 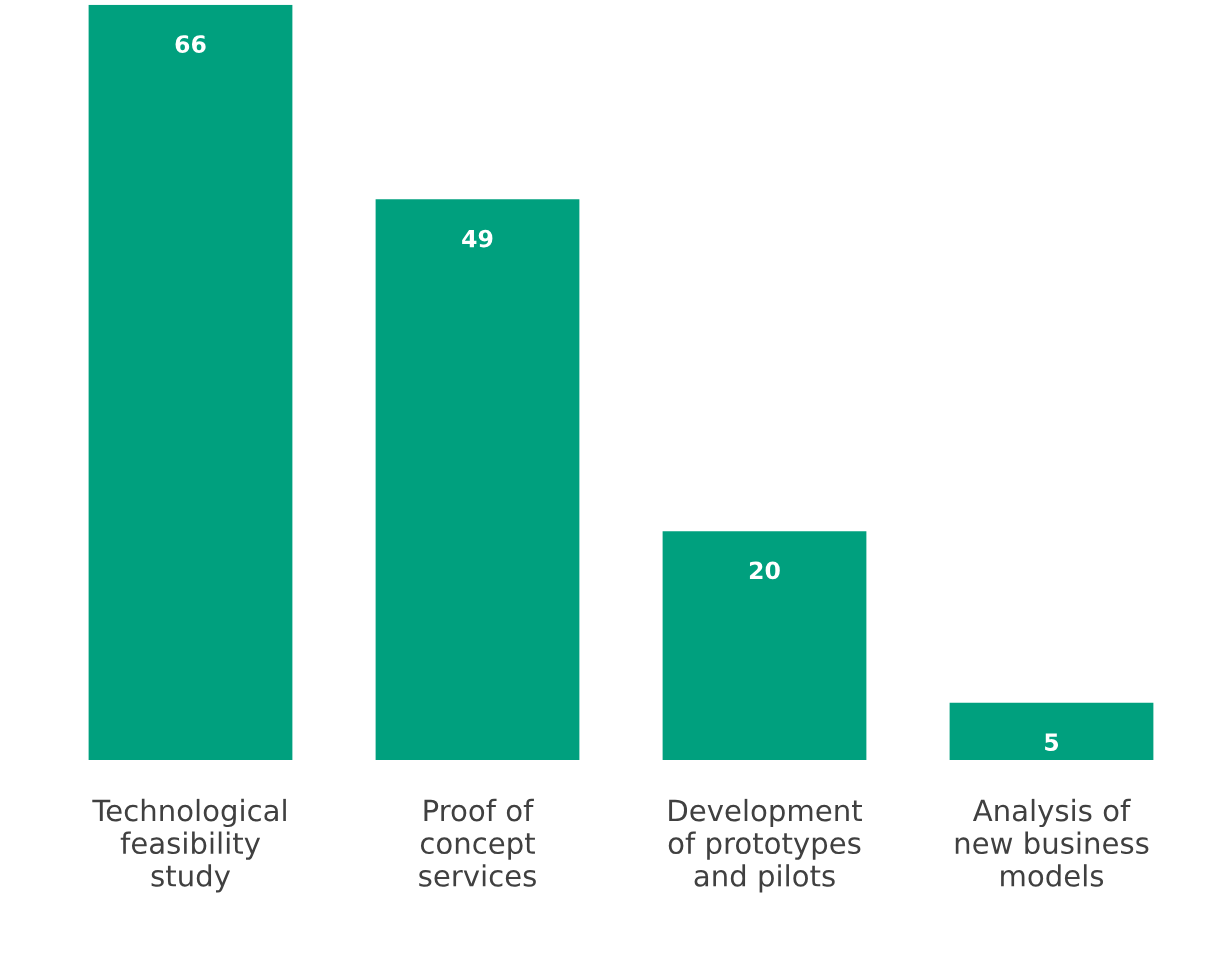 What do you see at coordinates (477, 238) in the screenshot?
I see `data-label: 49` at bounding box center [477, 238].